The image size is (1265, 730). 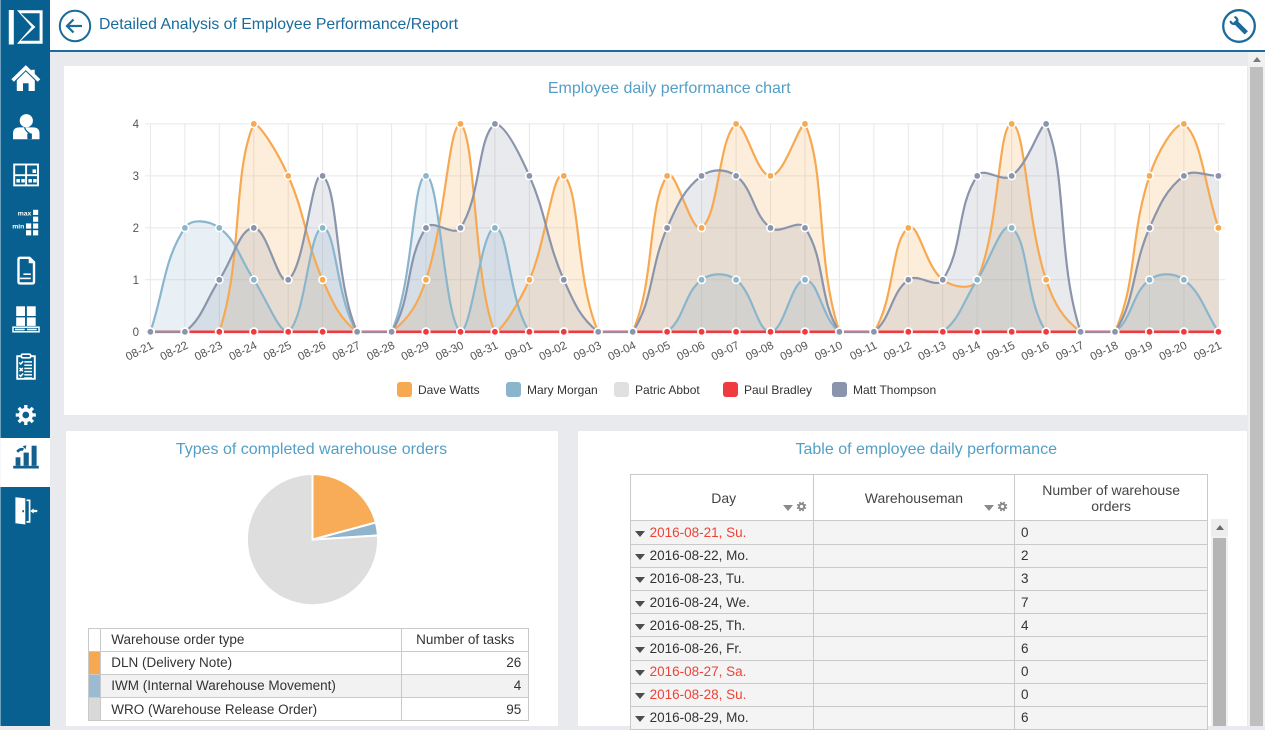 I want to click on svg-text: 0, so click(x=136, y=332).